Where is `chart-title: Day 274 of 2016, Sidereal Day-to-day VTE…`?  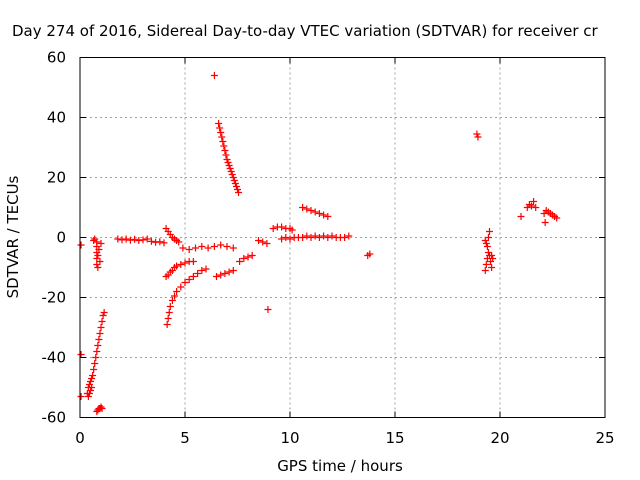 chart-title: Day 274 of 2016, Sidereal Day-to-day VTE… is located at coordinates (305, 31).